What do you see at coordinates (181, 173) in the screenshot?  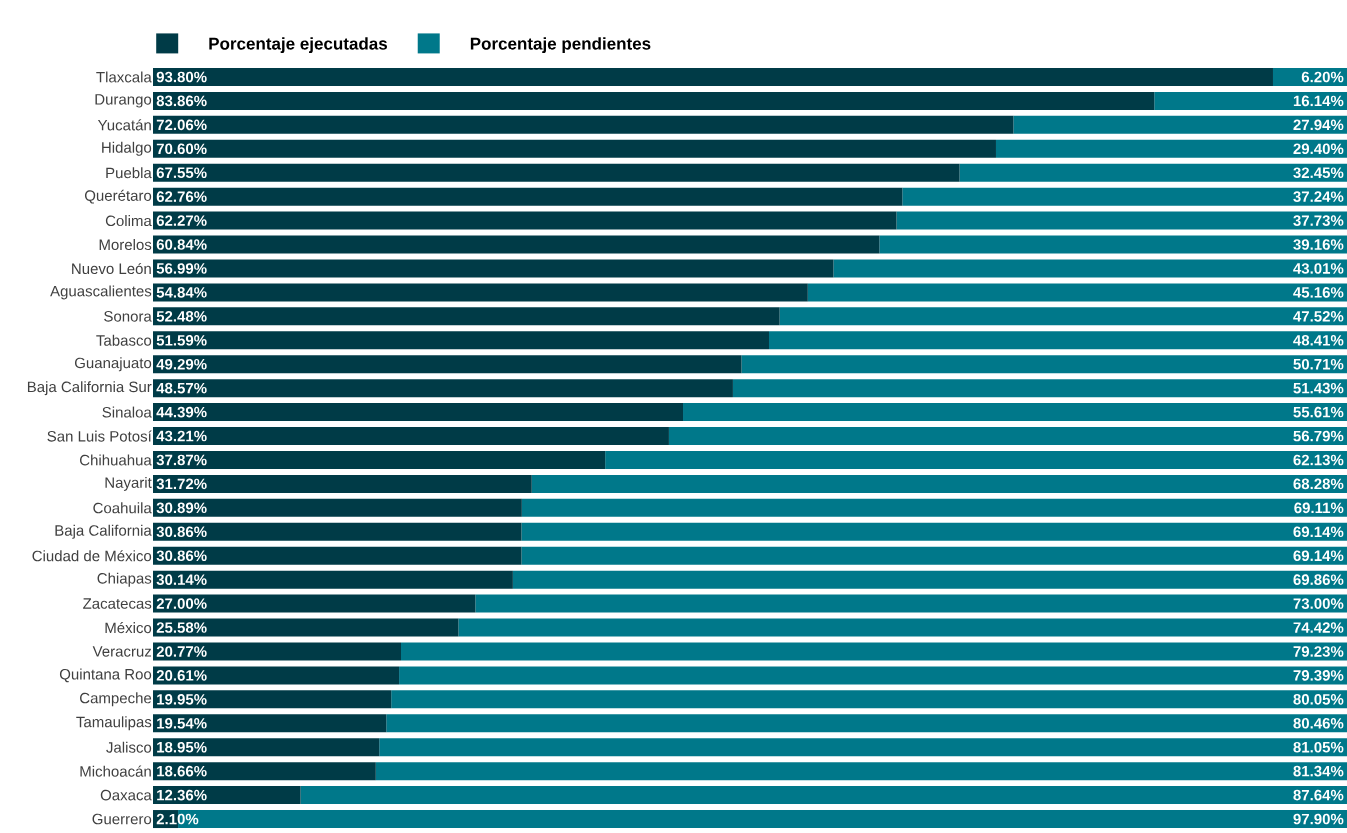 I see `data-label: 67.55%` at bounding box center [181, 173].